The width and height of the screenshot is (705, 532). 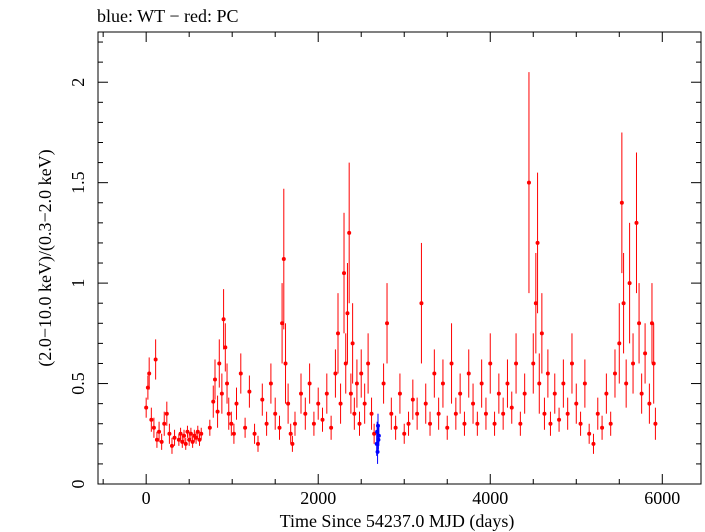 I want to click on x-tick-label: 2000, so click(x=318, y=498).